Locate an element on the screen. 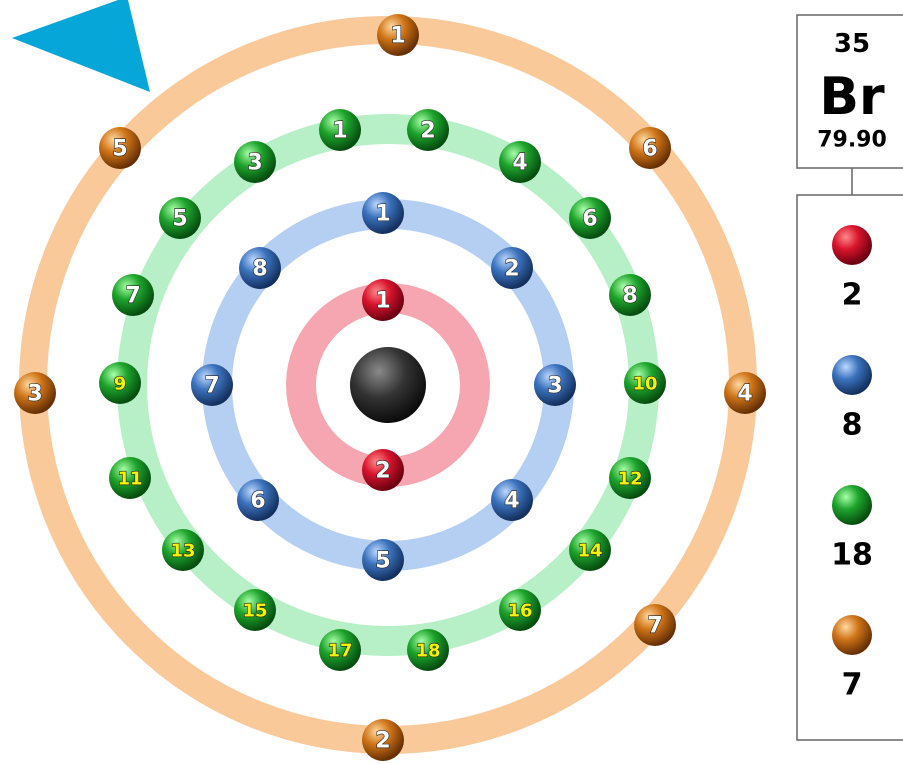 This screenshot has height=764, width=903. pointer-arrow is located at coordinates (81, 46).